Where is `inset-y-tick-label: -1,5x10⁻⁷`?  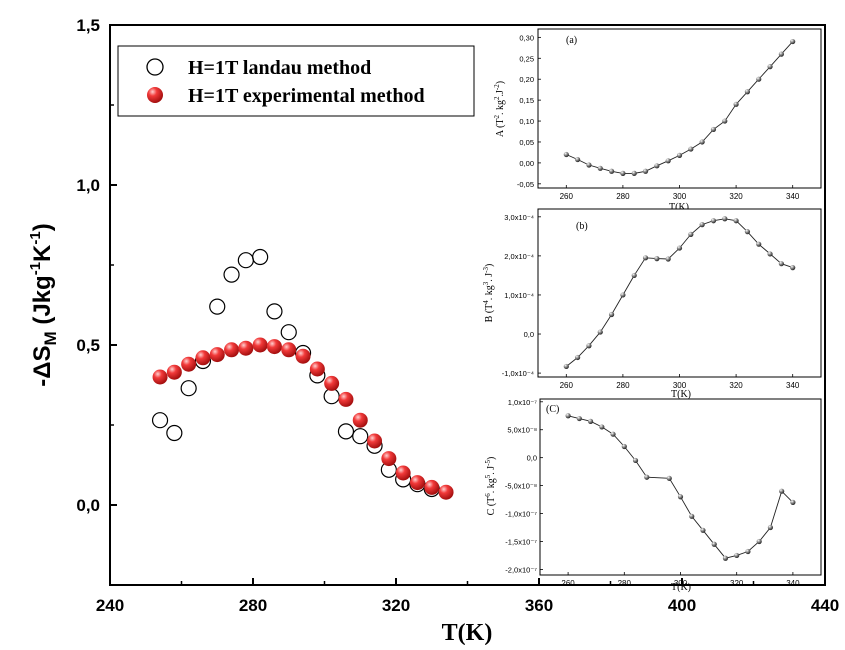 inset-y-tick-label: -1,5x10⁻⁷ is located at coordinates (521, 541).